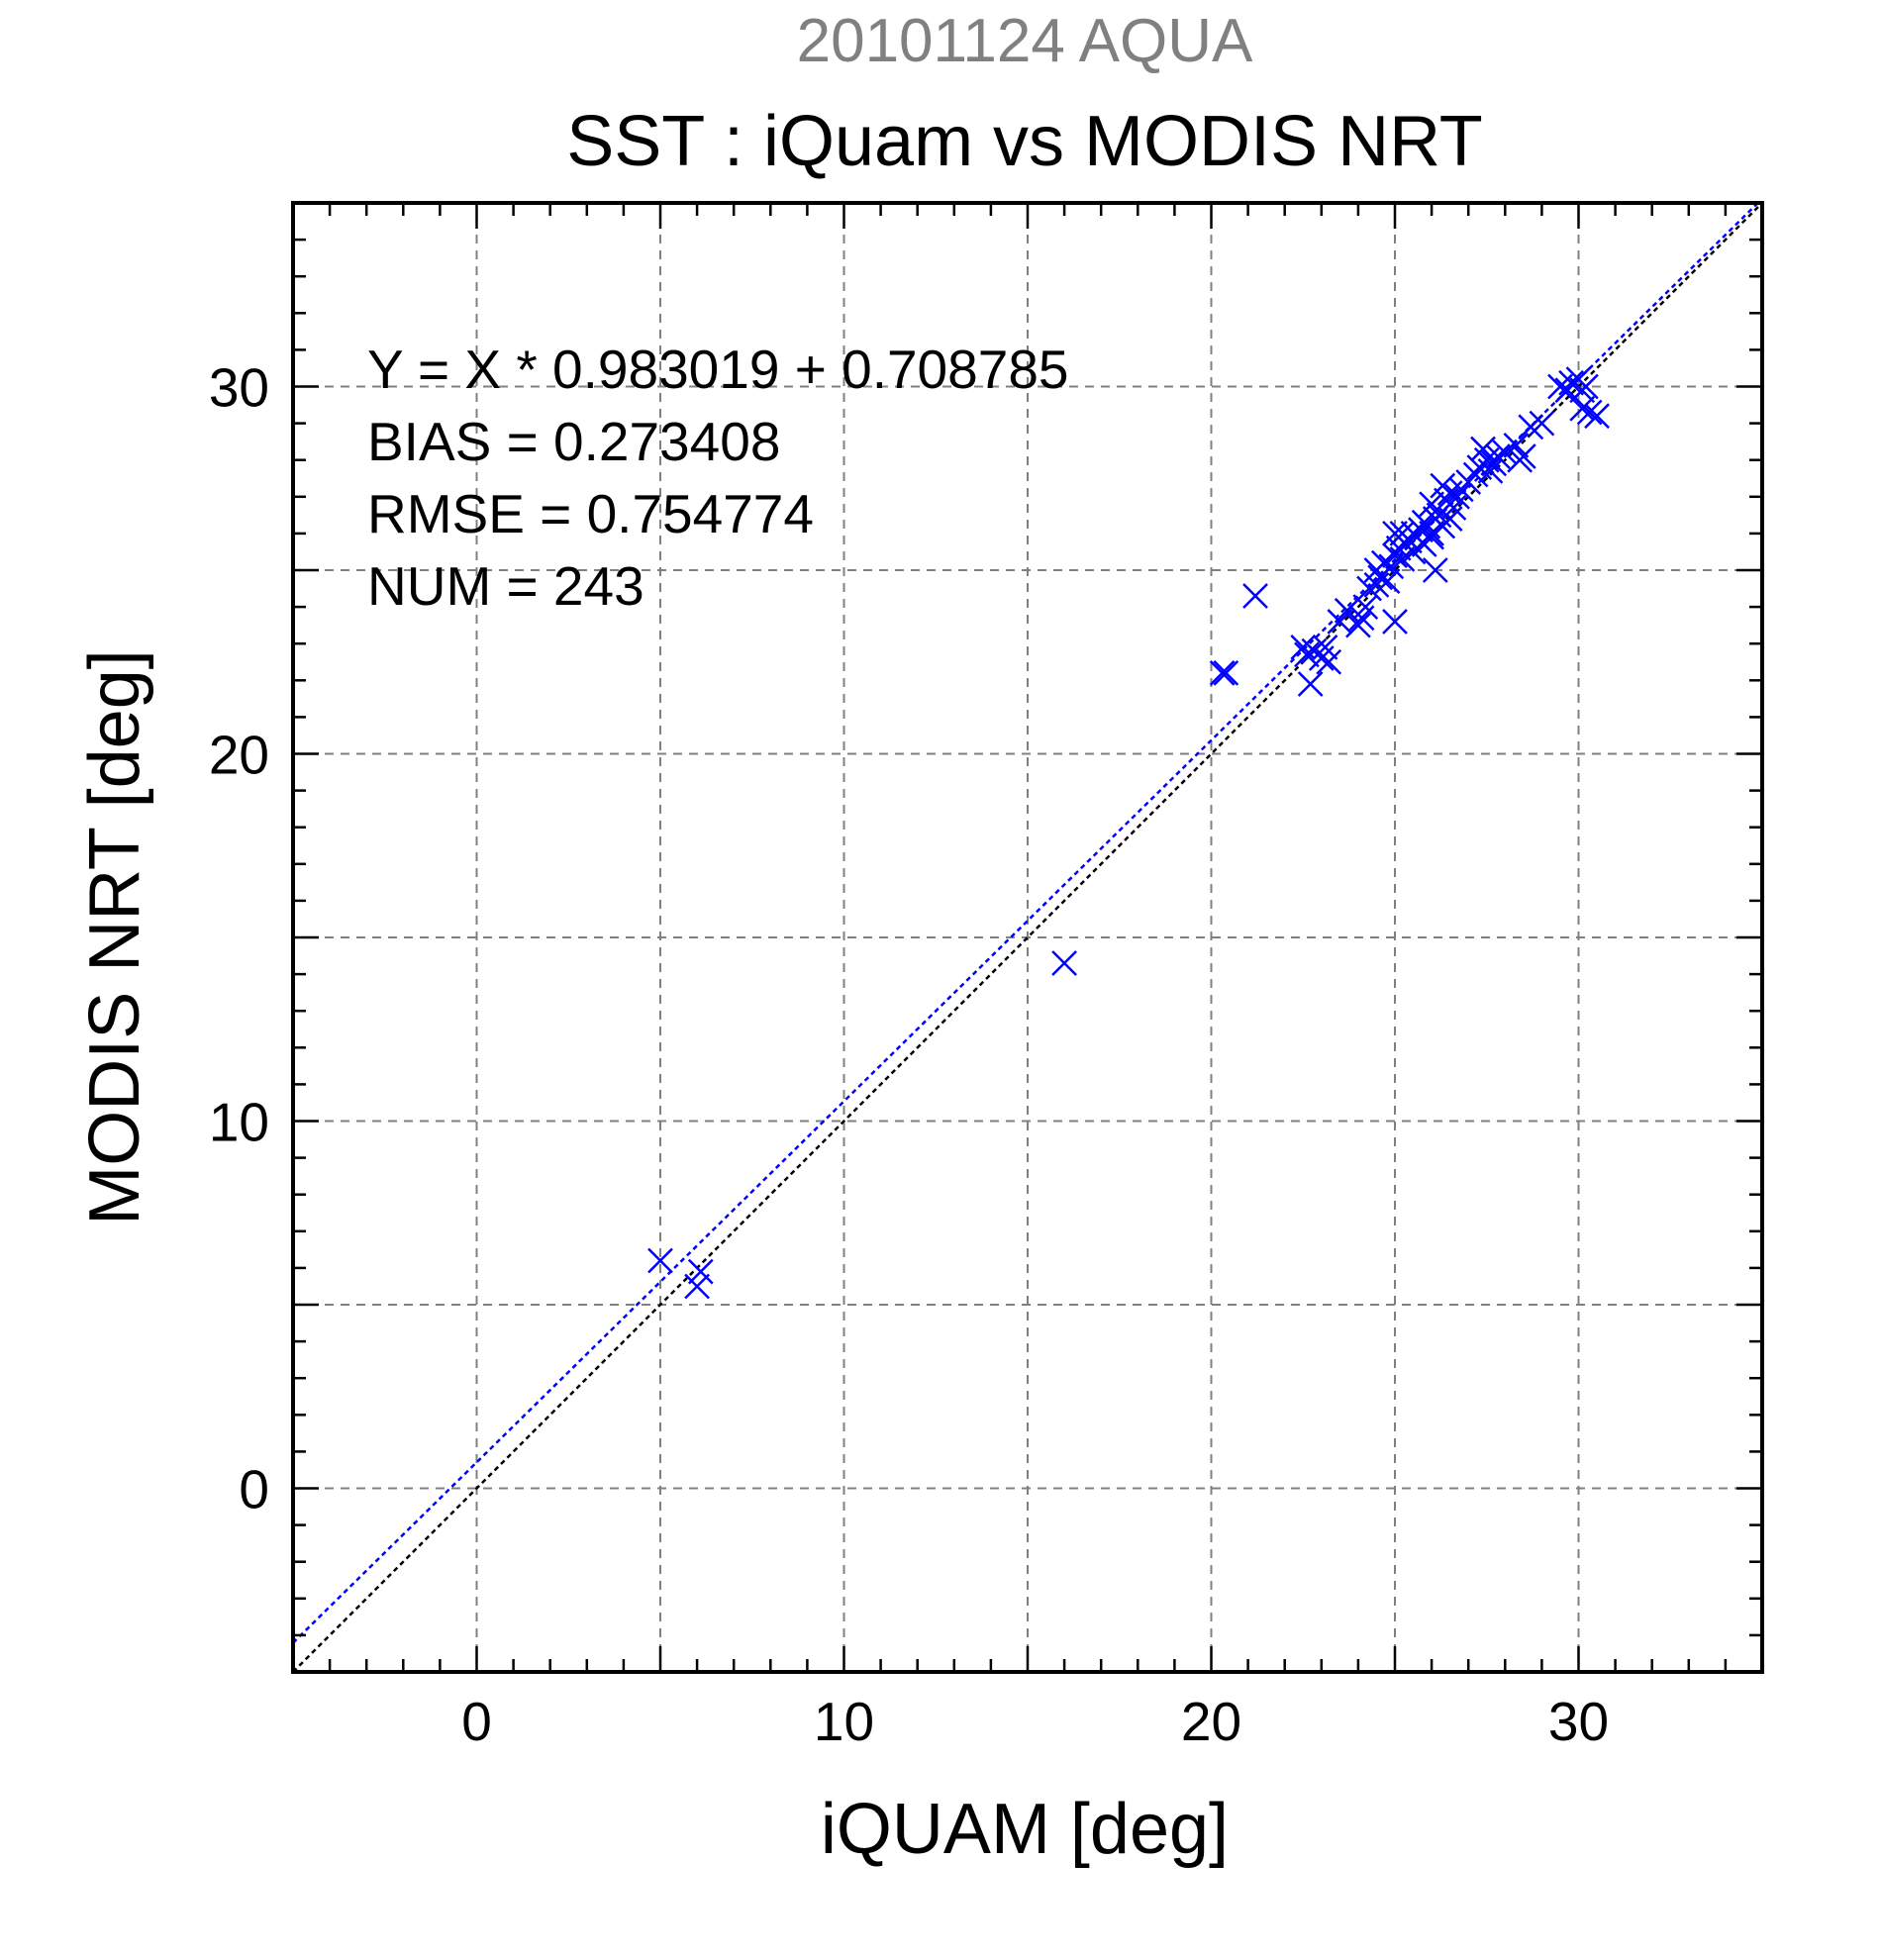 Image resolution: width=1881 pixels, height=1960 pixels. Describe the element at coordinates (477, 1721) in the screenshot. I see `x-tick-label: 0` at that location.